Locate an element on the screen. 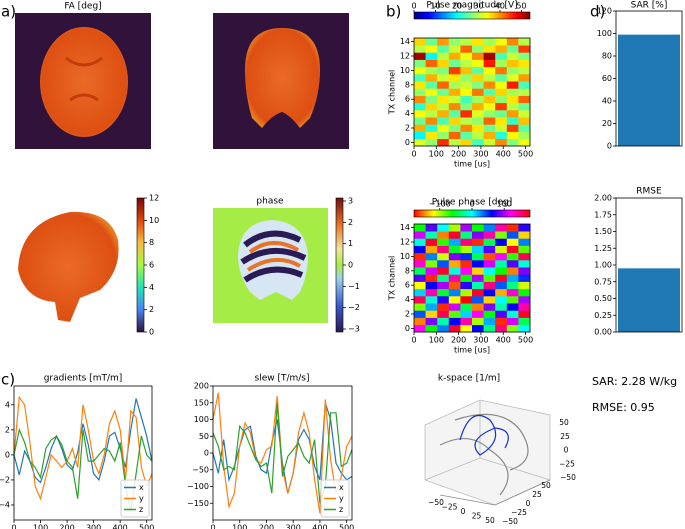 This screenshot has height=529, width=685. panel-label: c) is located at coordinates (8, 380).